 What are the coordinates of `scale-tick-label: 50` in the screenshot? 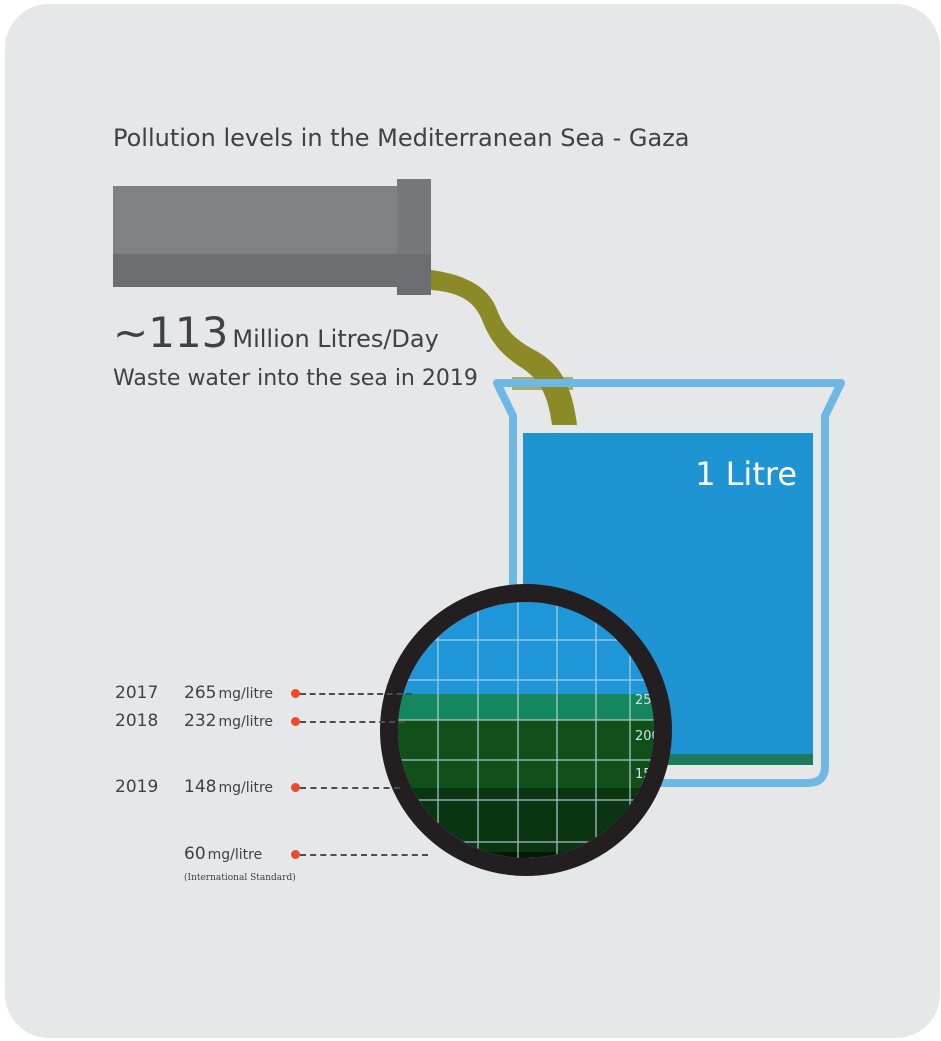 It's located at (643, 854).